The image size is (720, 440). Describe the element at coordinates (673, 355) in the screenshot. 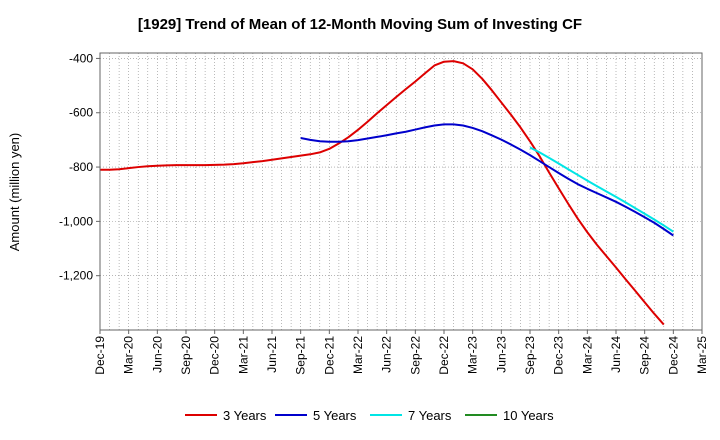

I see `x-tick-label: Dec-24` at that location.